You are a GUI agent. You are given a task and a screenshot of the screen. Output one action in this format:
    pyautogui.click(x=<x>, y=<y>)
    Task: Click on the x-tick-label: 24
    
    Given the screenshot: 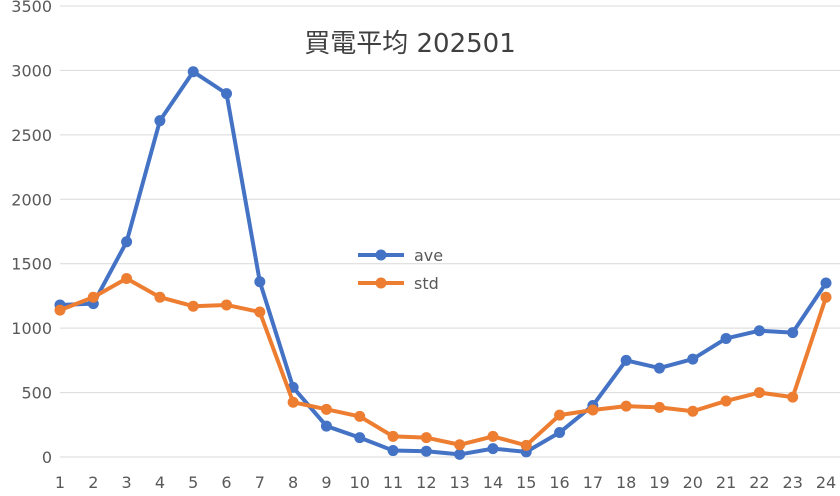 What is the action you would take?
    pyautogui.click(x=826, y=482)
    